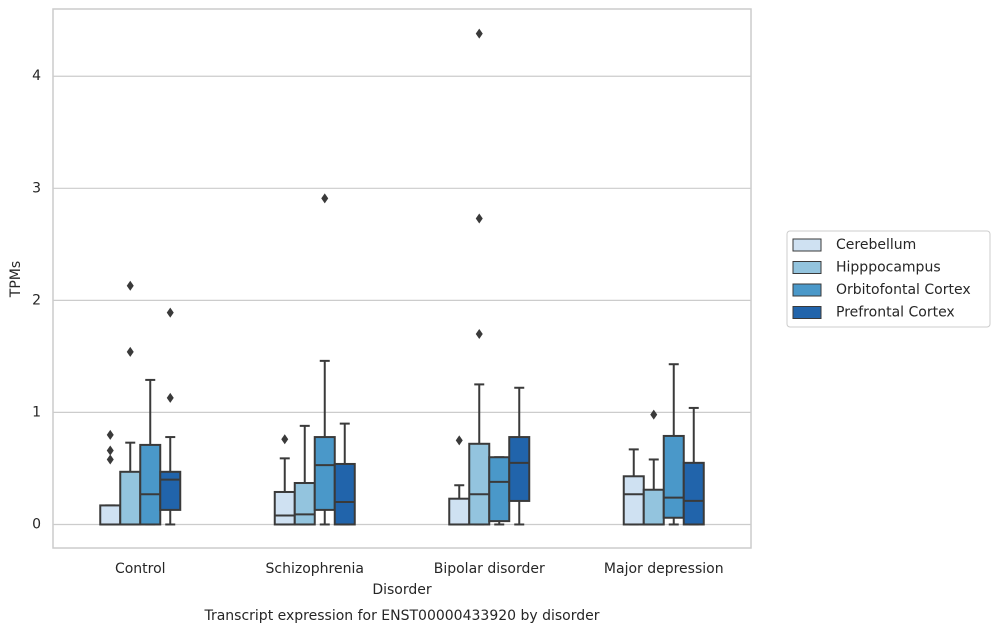  I want to click on y-tick-label: 0, so click(36, 524).